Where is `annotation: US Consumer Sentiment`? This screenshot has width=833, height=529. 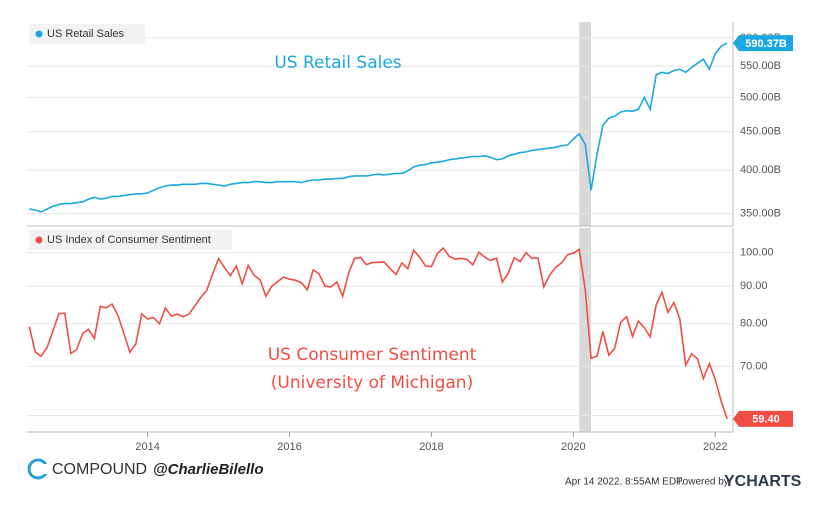
annotation: US Consumer Sentiment is located at coordinates (372, 355).